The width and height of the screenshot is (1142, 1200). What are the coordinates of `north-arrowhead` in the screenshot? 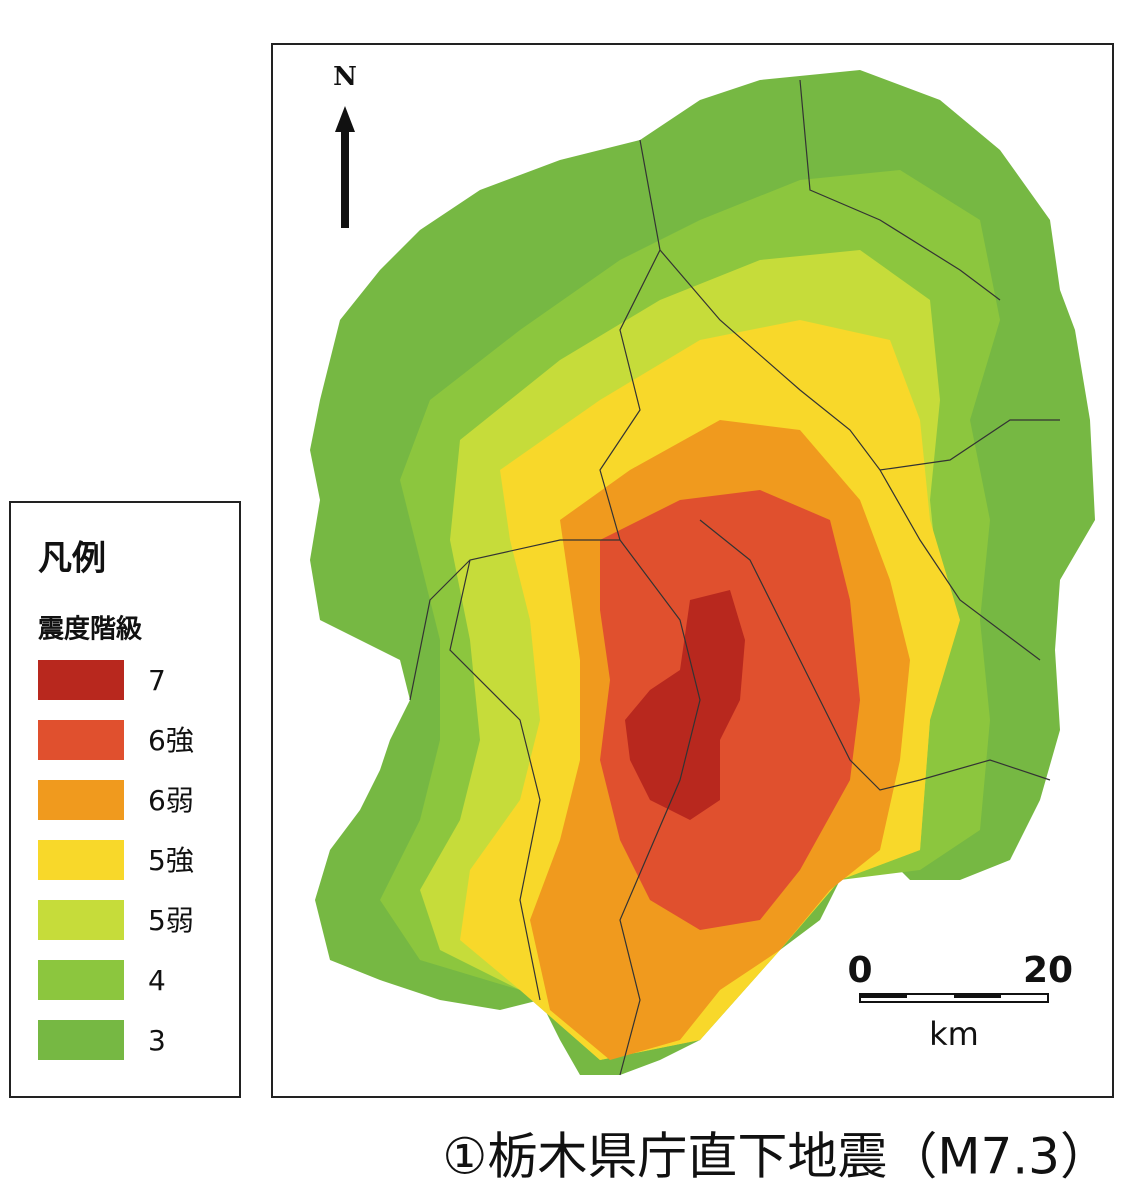 It's located at (345, 119).